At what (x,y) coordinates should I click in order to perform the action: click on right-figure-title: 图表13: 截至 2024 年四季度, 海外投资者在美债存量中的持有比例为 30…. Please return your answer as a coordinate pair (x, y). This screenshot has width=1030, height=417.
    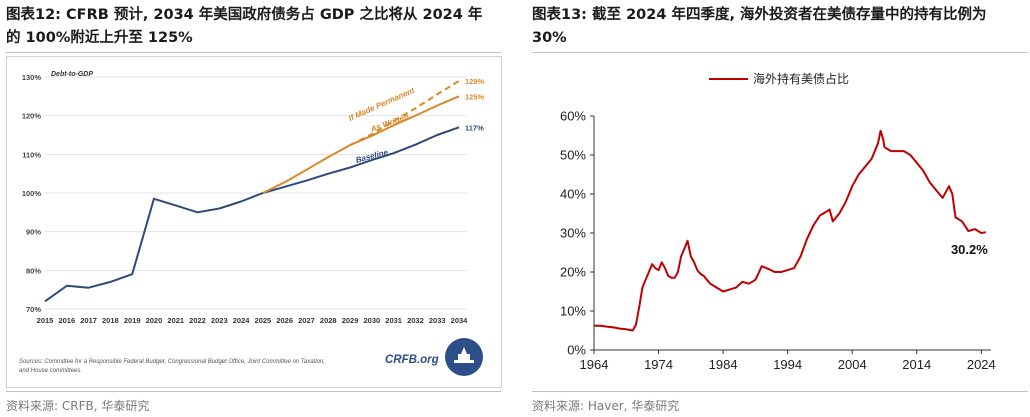
    Looking at the image, I should click on (759, 27).